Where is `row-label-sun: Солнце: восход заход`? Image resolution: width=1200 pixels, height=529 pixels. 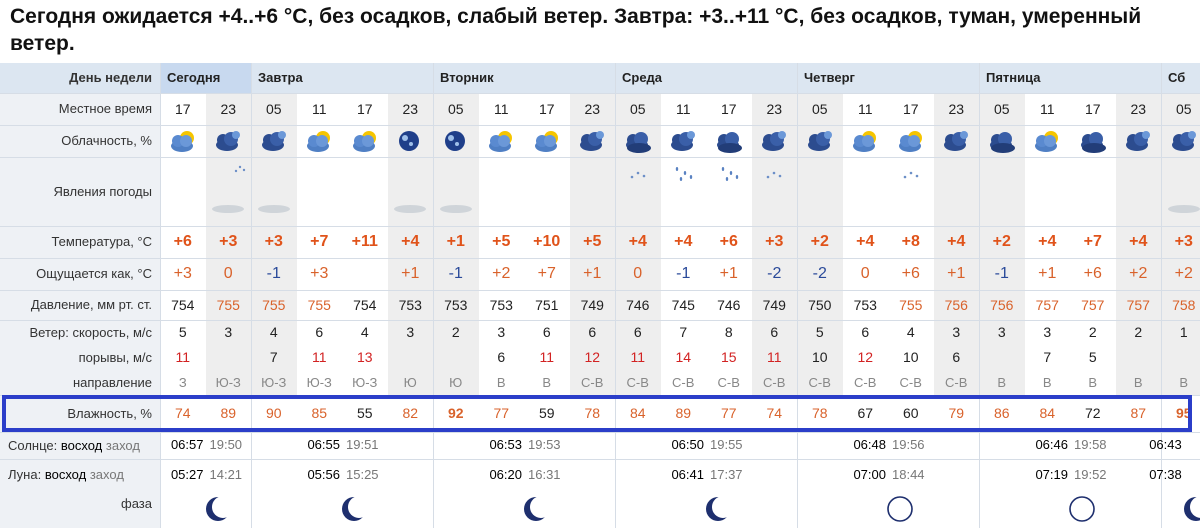 row-label-sun: Солнце: восход заход is located at coordinates (80, 445).